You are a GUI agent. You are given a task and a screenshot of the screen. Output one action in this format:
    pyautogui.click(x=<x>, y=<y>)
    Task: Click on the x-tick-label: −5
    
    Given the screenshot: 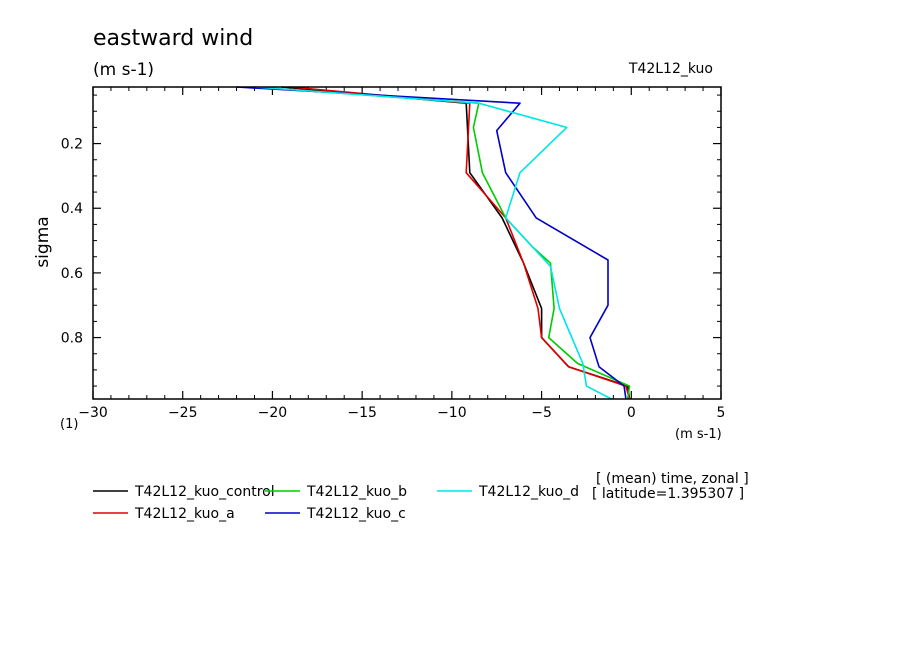 What is the action you would take?
    pyautogui.click(x=541, y=413)
    